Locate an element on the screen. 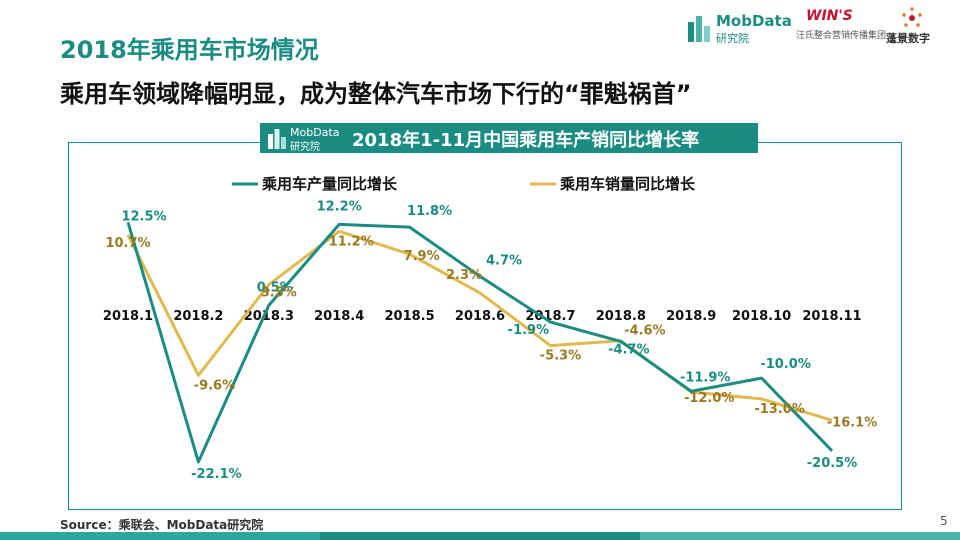  pengjing-logo: 蓬景数字 is located at coordinates (916, 27).